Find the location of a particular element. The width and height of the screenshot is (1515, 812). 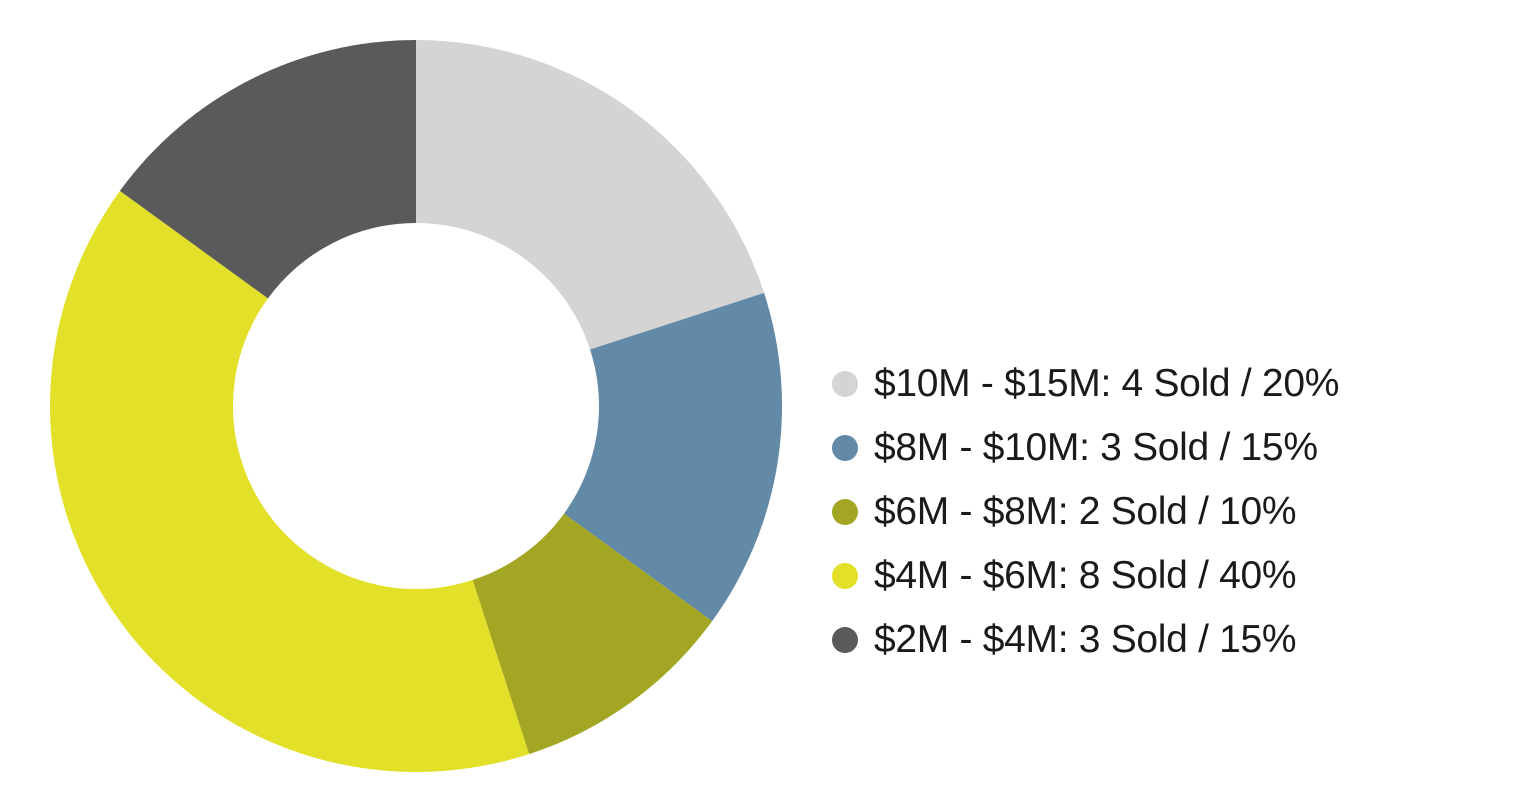

legend-item: $10M - $15M: 4 Sold / 20% is located at coordinates (1085, 384).